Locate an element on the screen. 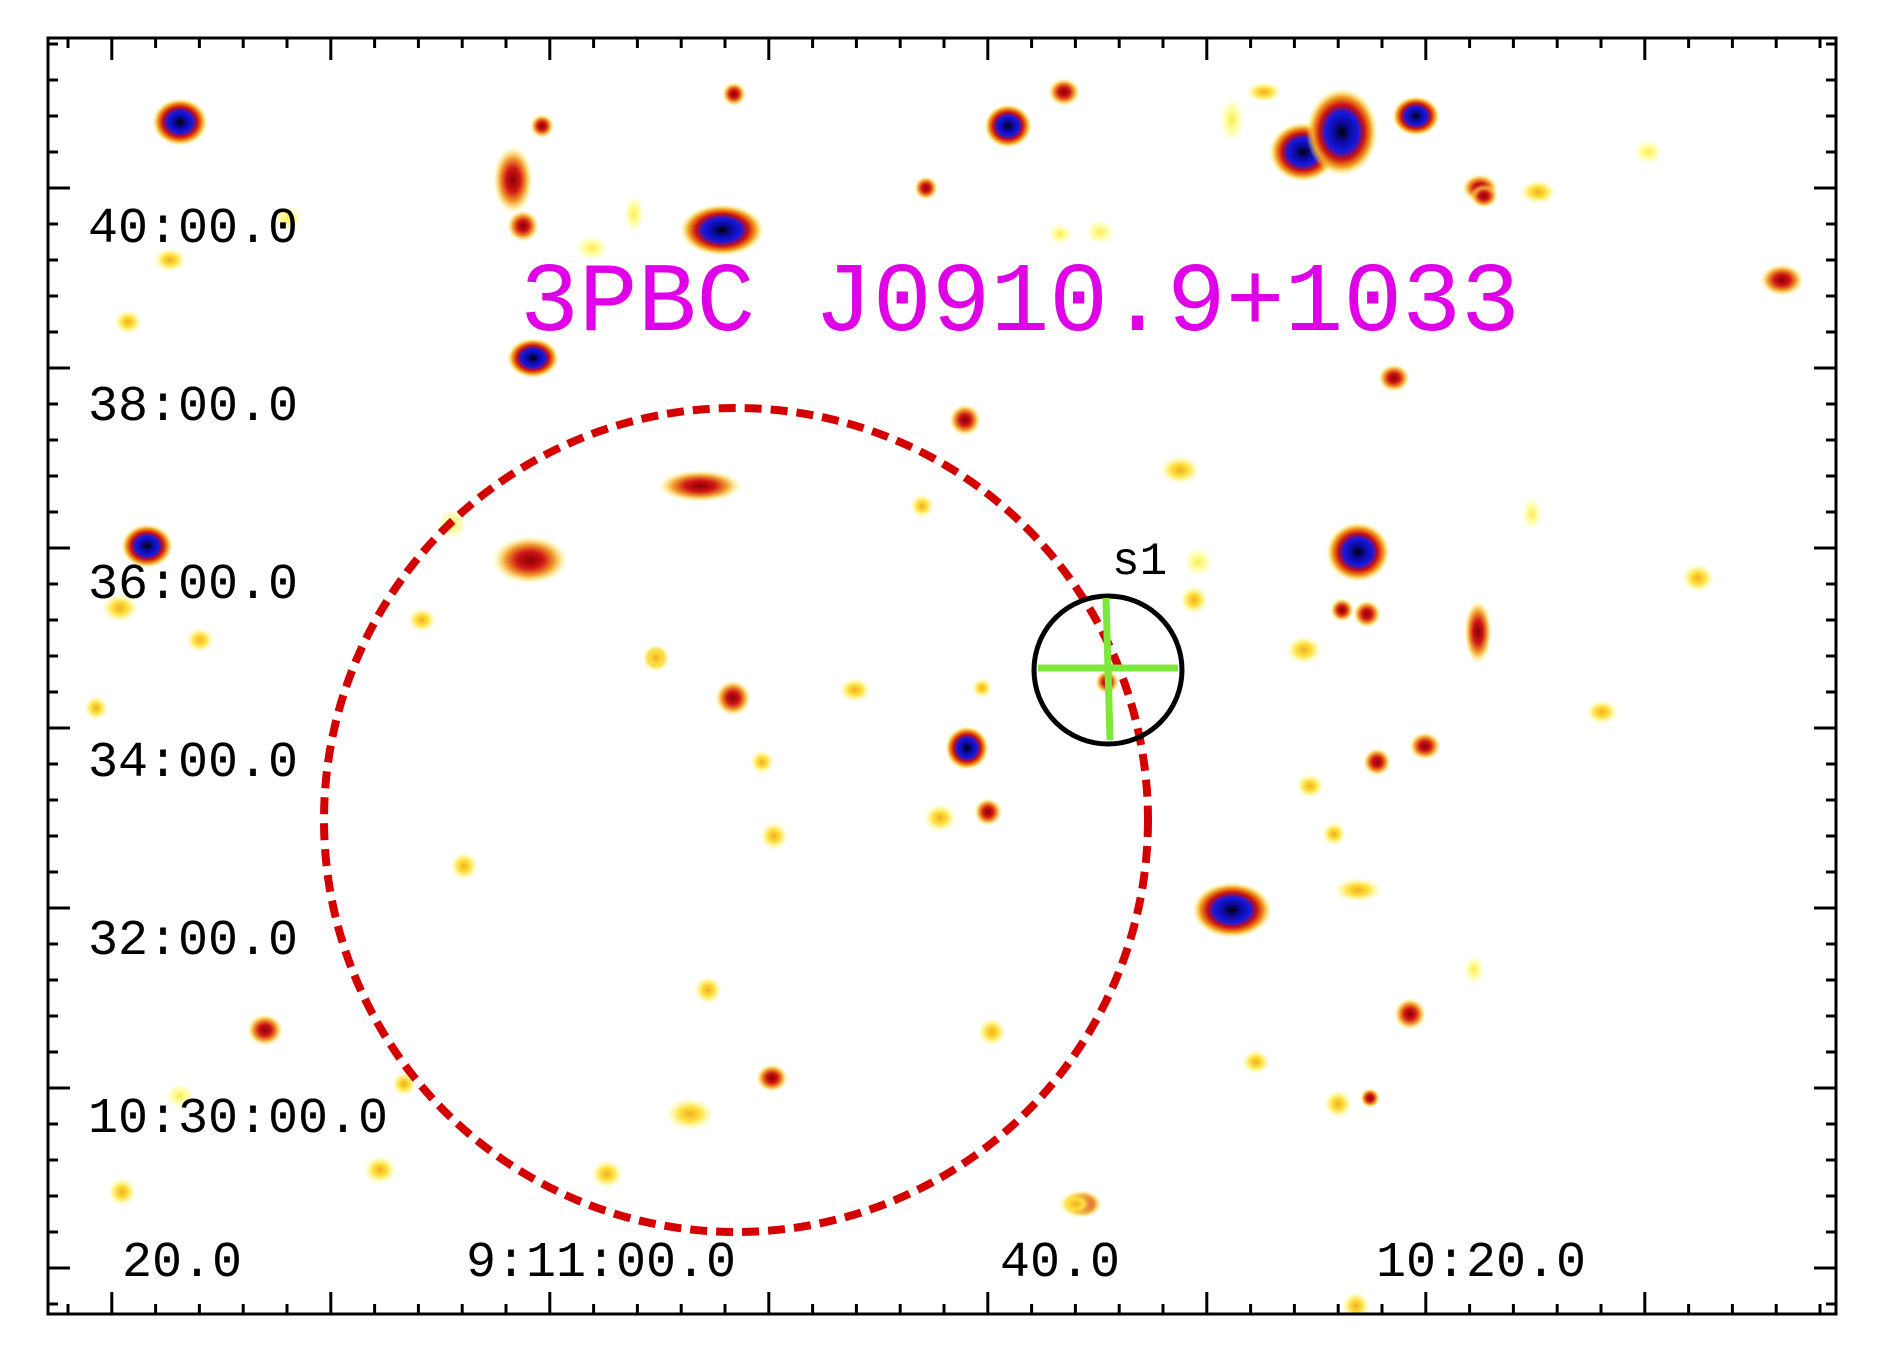 The image size is (1878, 1347). ra-label: 9:11:00.0 is located at coordinates (601, 1263).